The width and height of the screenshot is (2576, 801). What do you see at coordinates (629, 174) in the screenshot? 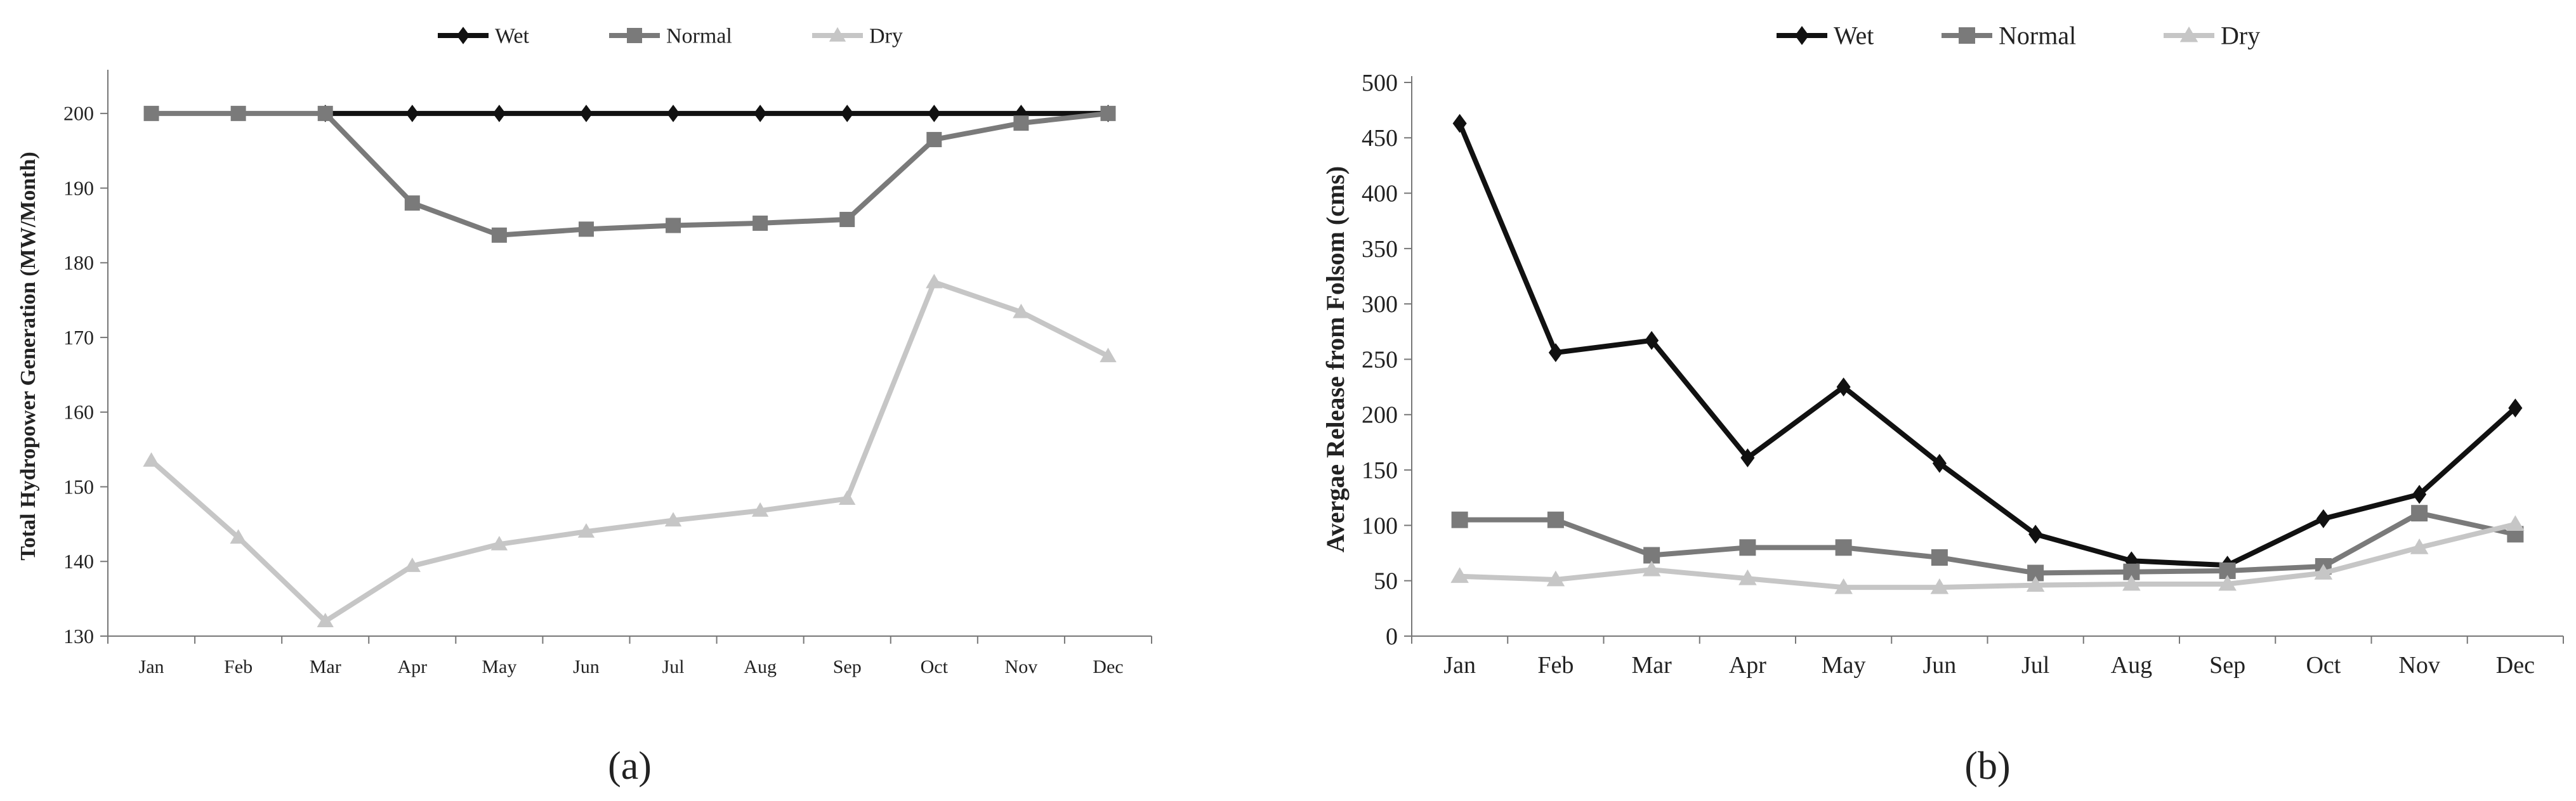
I see `series-normal` at bounding box center [629, 174].